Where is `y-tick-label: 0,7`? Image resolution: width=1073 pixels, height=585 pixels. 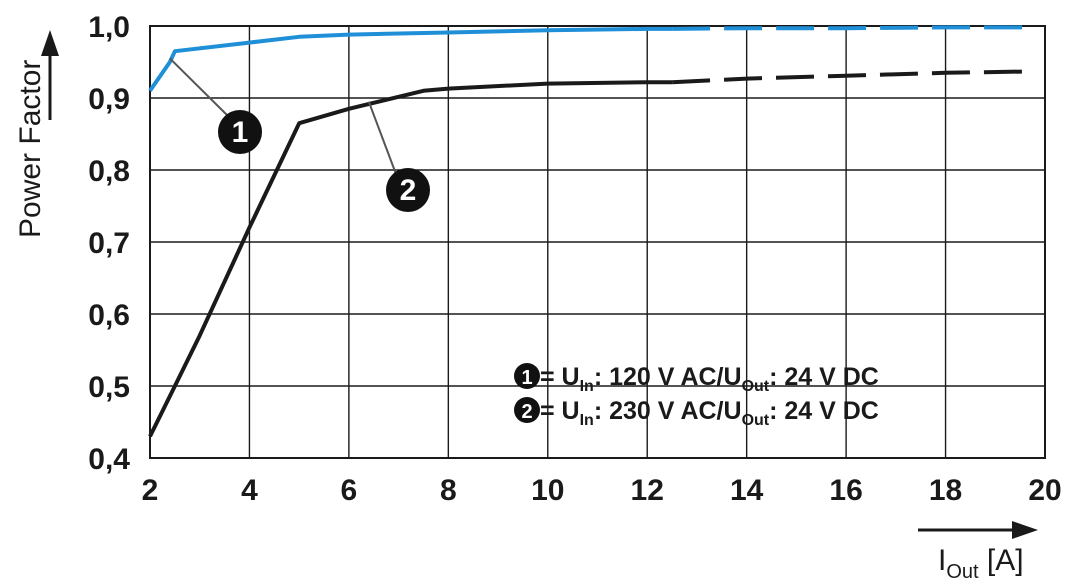
y-tick-label: 0,7 is located at coordinates (109, 243).